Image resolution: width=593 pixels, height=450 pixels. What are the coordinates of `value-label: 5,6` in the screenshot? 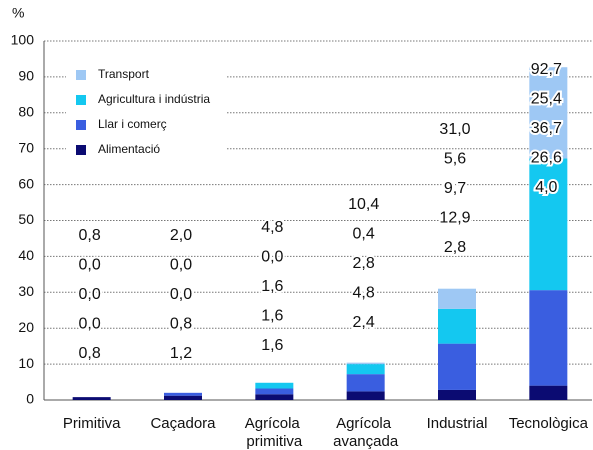 It's located at (455, 159).